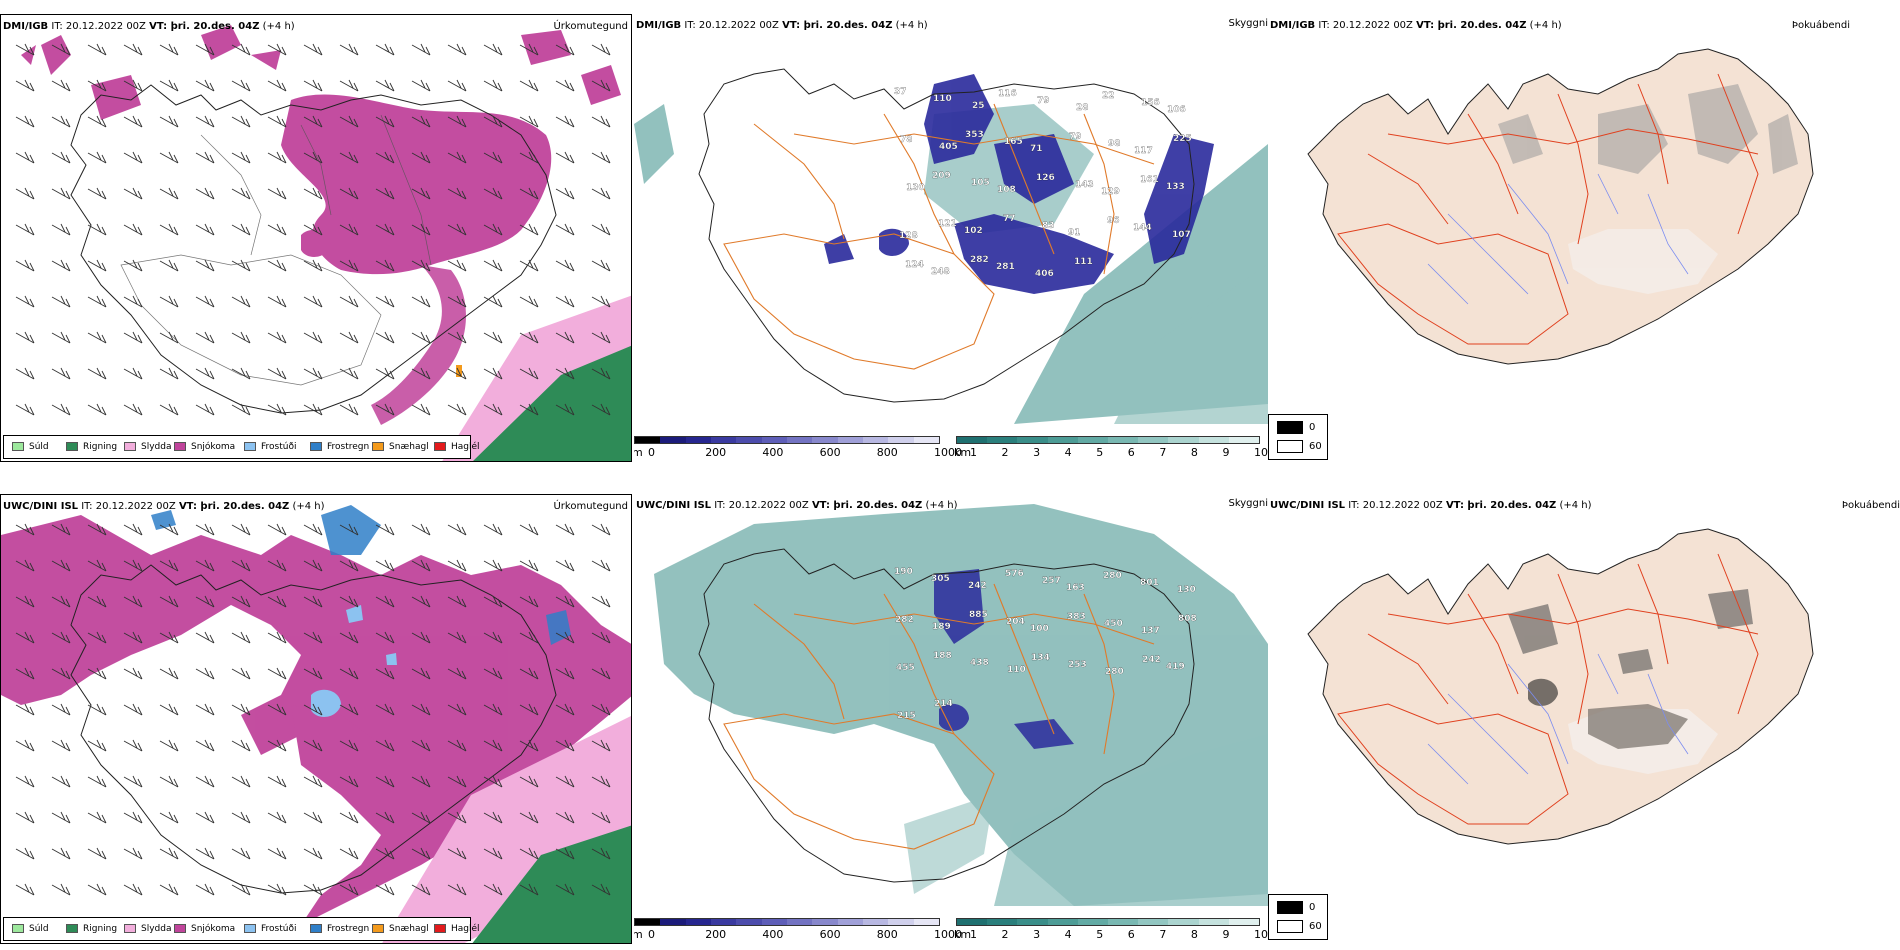 The width and height of the screenshot is (1900, 950). What do you see at coordinates (1110, 192) in the screenshot?
I see `visibility-value-label: 129` at bounding box center [1110, 192].